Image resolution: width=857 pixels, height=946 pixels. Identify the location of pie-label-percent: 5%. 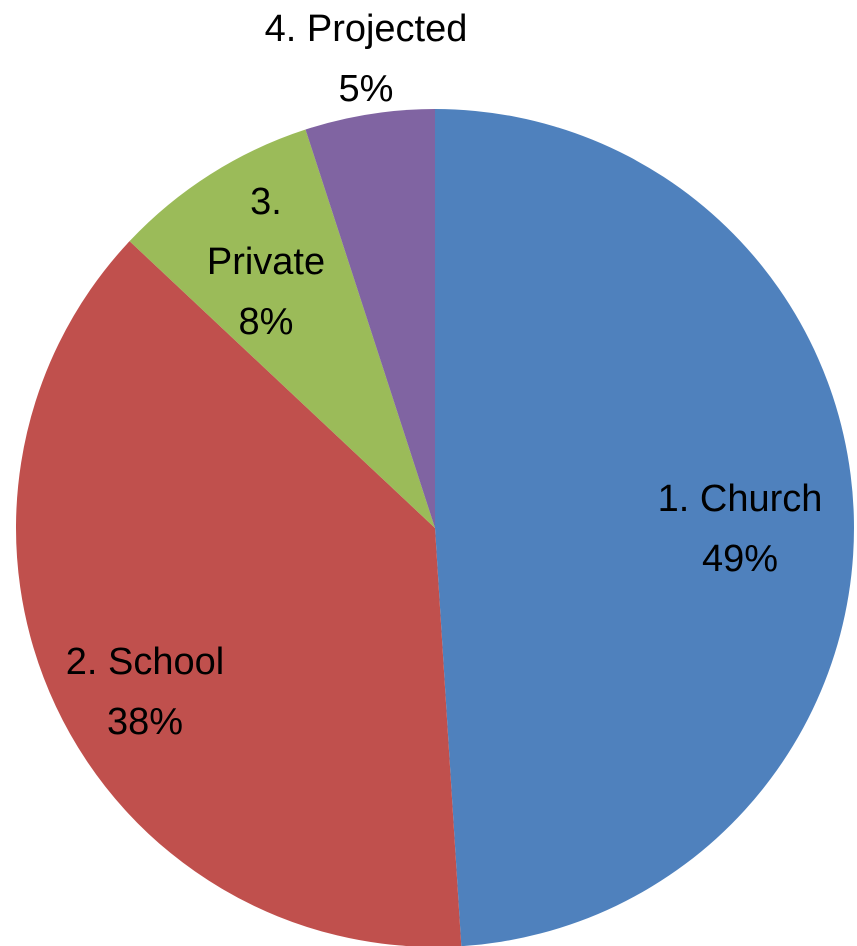
(366, 89).